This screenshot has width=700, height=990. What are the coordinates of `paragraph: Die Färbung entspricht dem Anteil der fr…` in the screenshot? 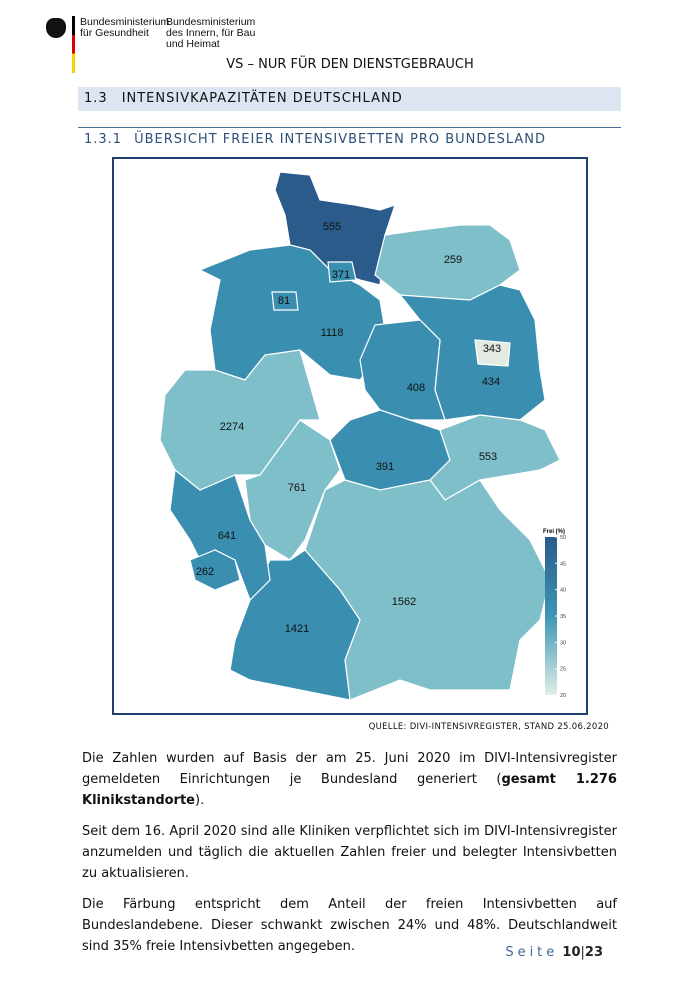 It's located at (349, 925).